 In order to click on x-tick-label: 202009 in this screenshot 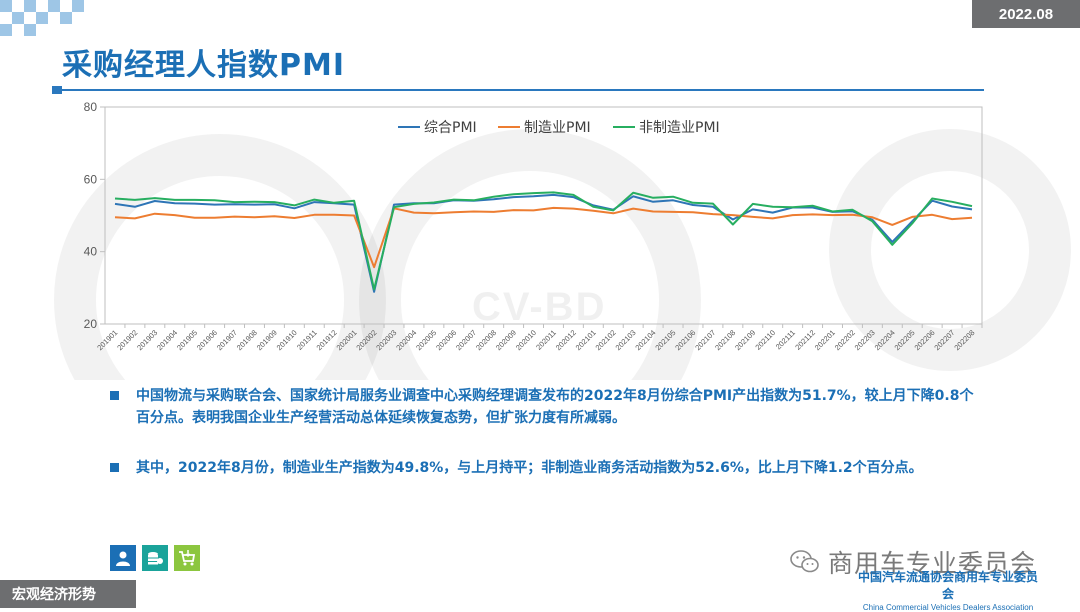, I will do `click(506, 340)`.